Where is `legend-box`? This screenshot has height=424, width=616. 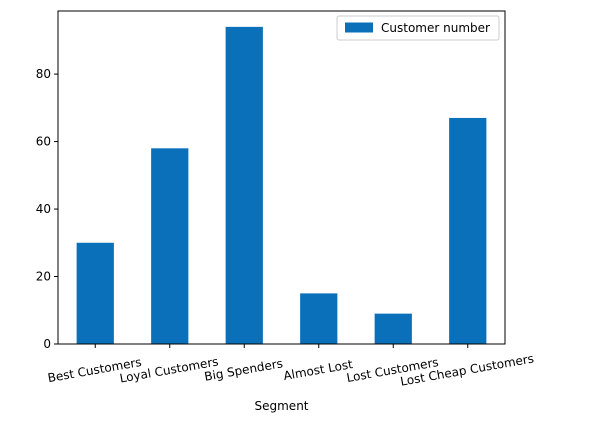 legend-box is located at coordinates (418, 28).